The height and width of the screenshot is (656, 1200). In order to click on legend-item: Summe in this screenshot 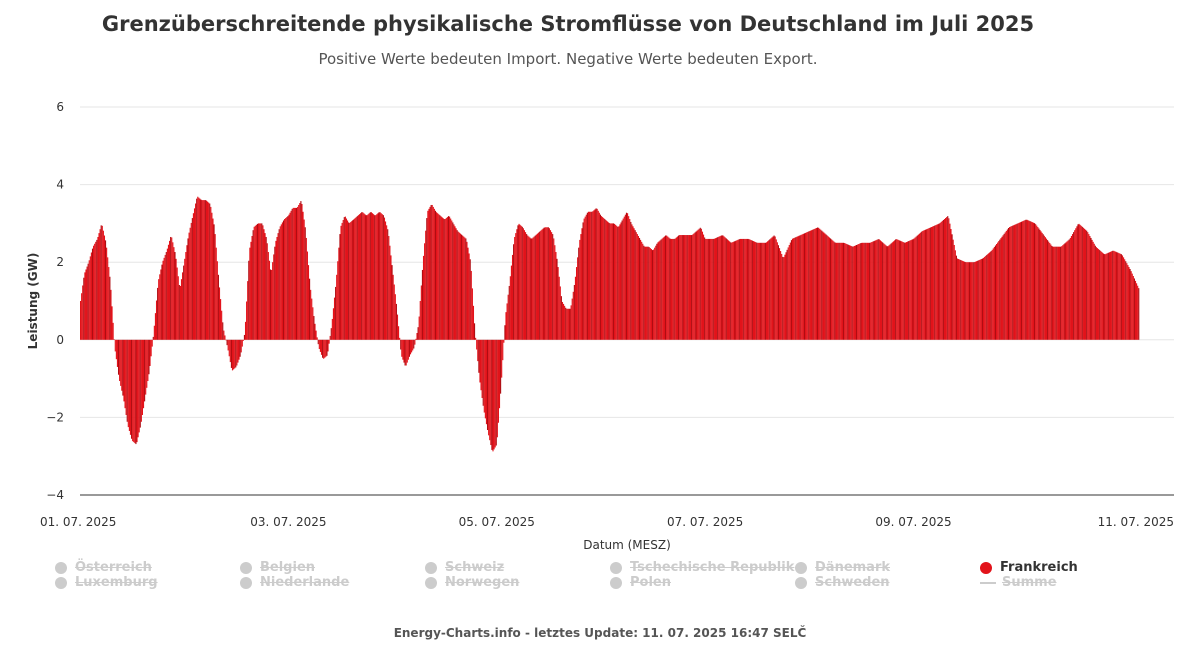, I will do `click(1018, 582)`.